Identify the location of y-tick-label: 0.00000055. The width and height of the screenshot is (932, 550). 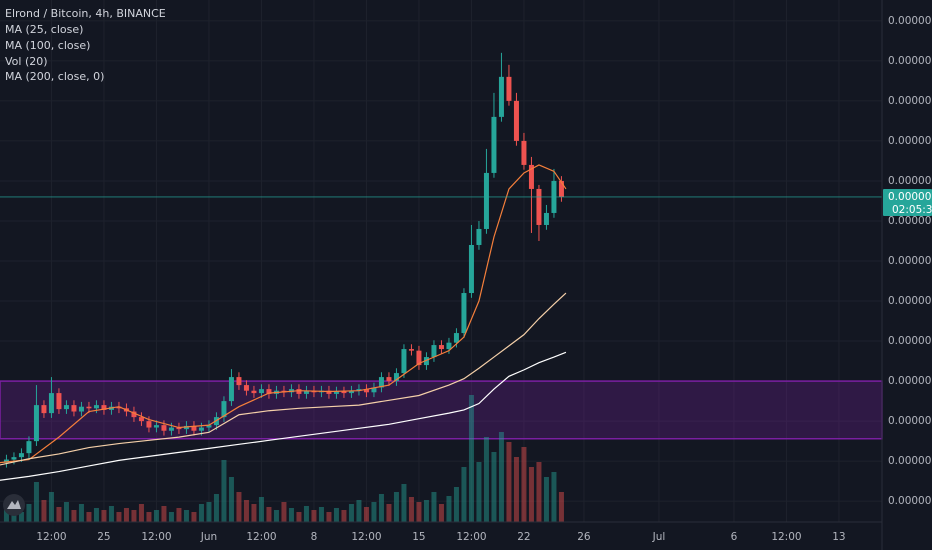
(910, 181).